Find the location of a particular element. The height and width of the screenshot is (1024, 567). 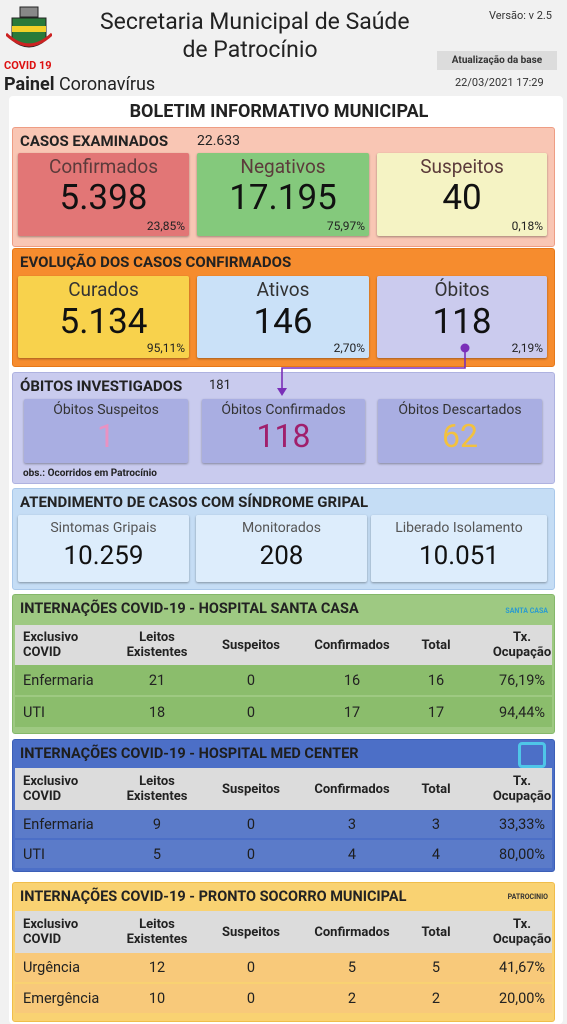

card-label: Negativos is located at coordinates (283, 166).